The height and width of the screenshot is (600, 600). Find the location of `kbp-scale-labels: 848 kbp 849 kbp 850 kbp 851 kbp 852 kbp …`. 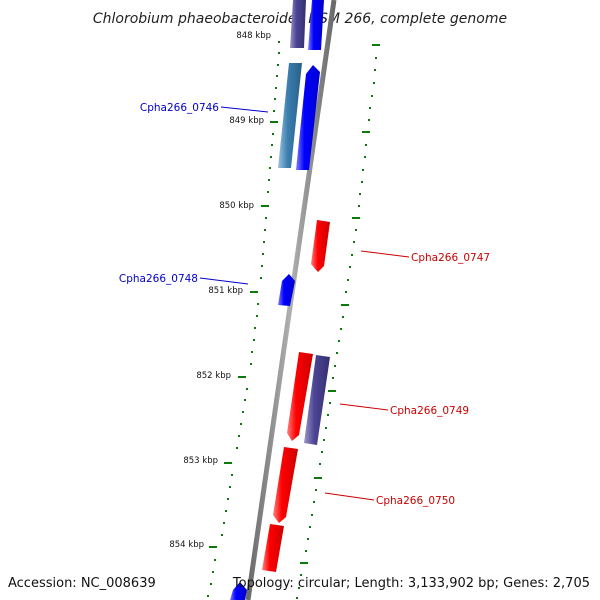

kbp-scale-labels: 848 kbp 849 kbp 850 kbp 851 kbp 852 kbp … is located at coordinates (220, 290).